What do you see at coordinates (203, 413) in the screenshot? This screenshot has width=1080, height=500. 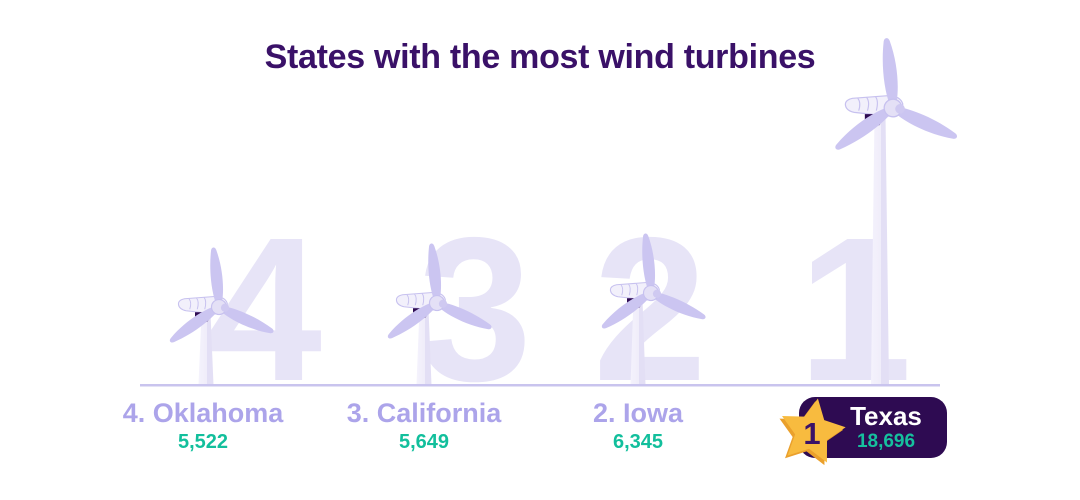 I see `state-name-oklahoma: 4. Oklahoma` at bounding box center [203, 413].